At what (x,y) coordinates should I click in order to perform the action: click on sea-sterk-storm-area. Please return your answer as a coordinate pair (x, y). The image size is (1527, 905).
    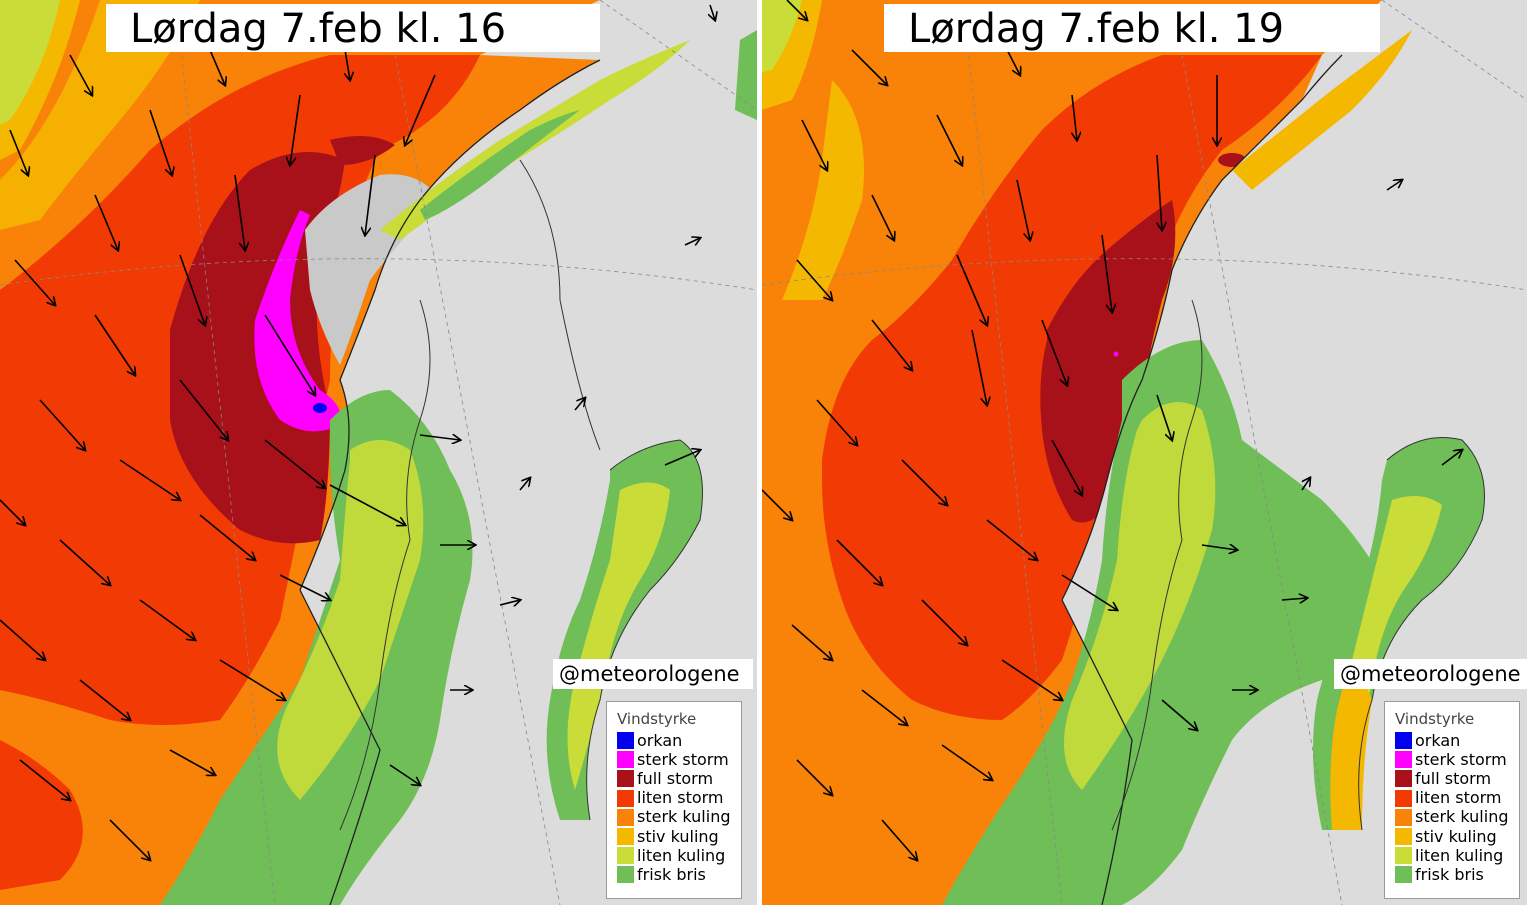
    Looking at the image, I should click on (297, 321).